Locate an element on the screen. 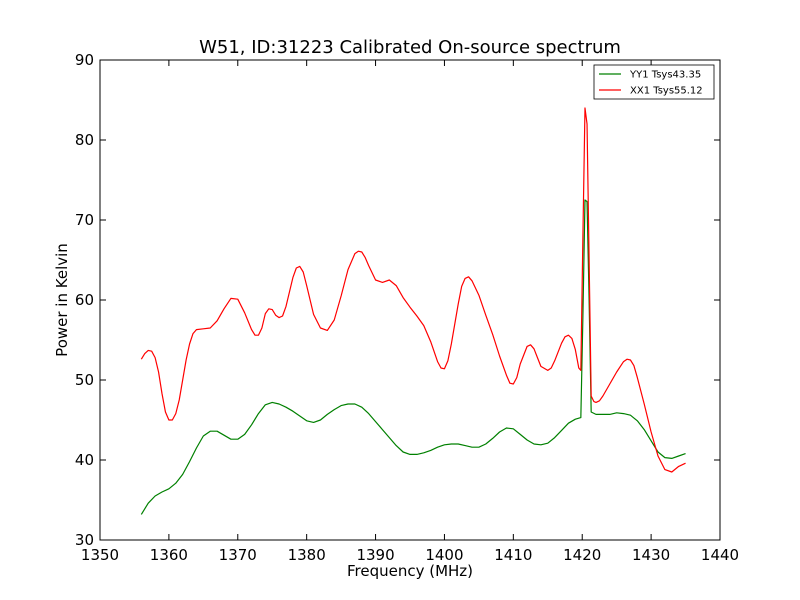  y-tick-label: 50 is located at coordinates (84, 380).